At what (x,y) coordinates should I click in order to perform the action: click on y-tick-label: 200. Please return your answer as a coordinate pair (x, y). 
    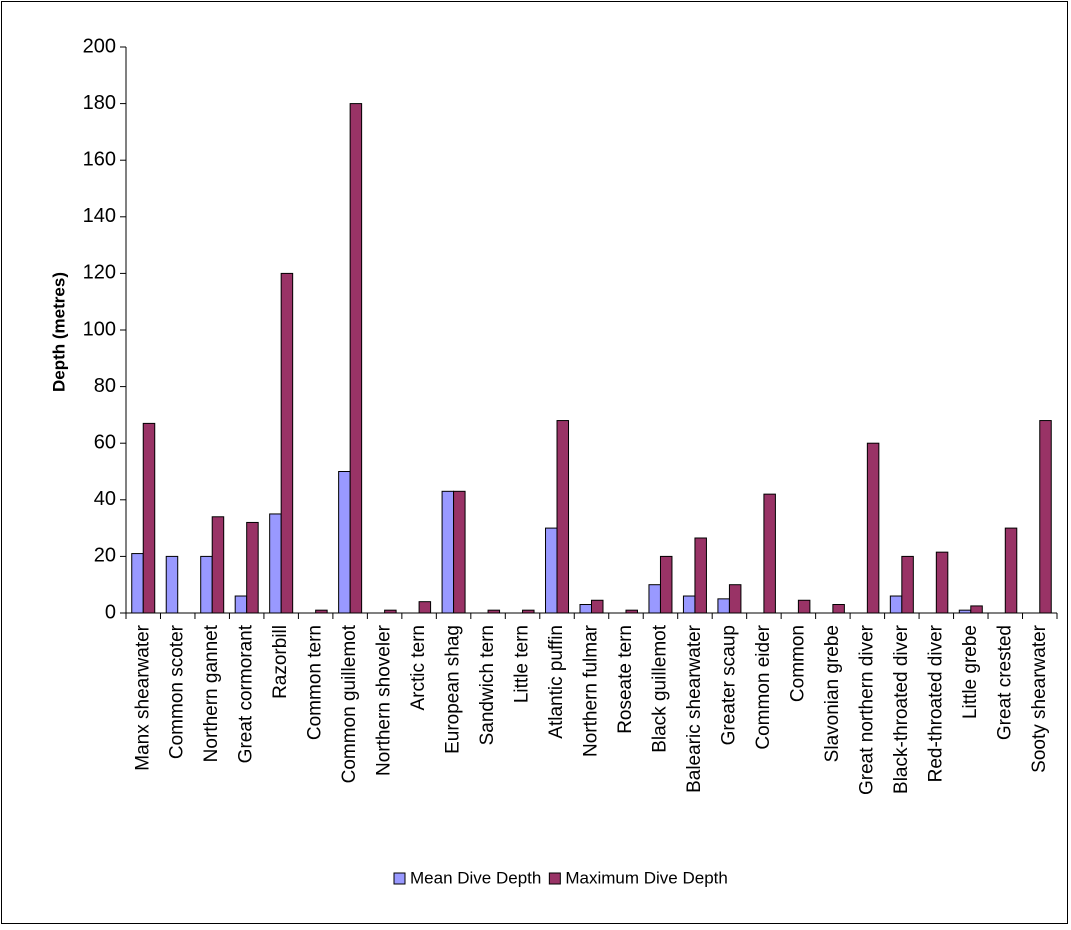
    Looking at the image, I should click on (99, 46).